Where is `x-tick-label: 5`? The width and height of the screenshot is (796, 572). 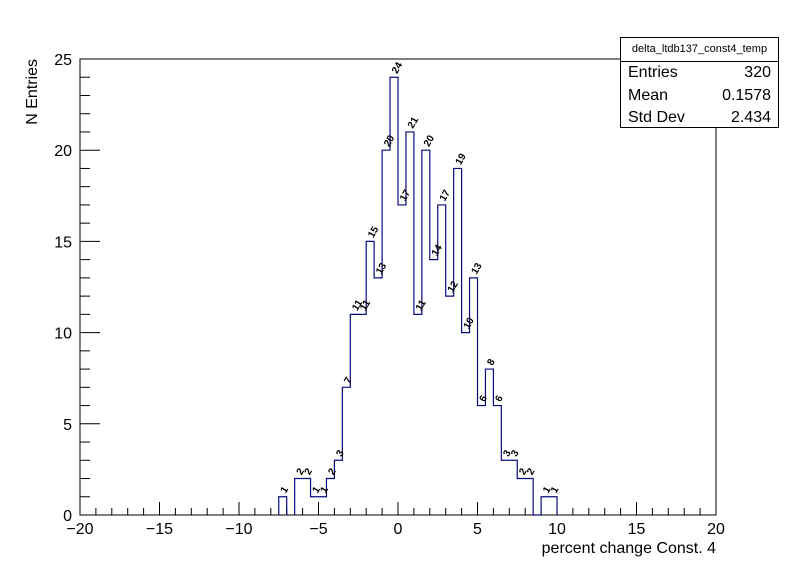 x-tick-label: 5 is located at coordinates (477, 529).